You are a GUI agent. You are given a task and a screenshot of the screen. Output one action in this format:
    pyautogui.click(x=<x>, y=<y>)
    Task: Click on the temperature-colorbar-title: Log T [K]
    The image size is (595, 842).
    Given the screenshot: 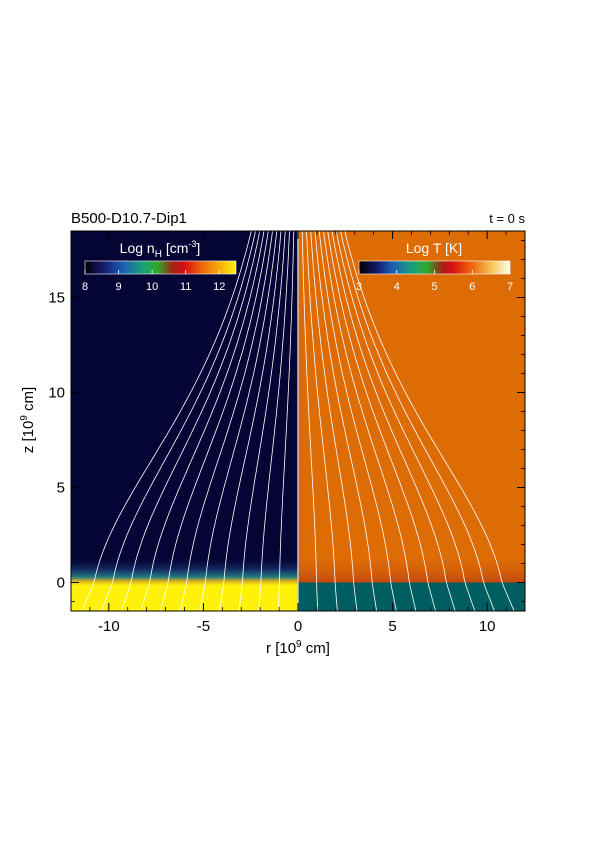 What is the action you would take?
    pyautogui.click(x=434, y=248)
    